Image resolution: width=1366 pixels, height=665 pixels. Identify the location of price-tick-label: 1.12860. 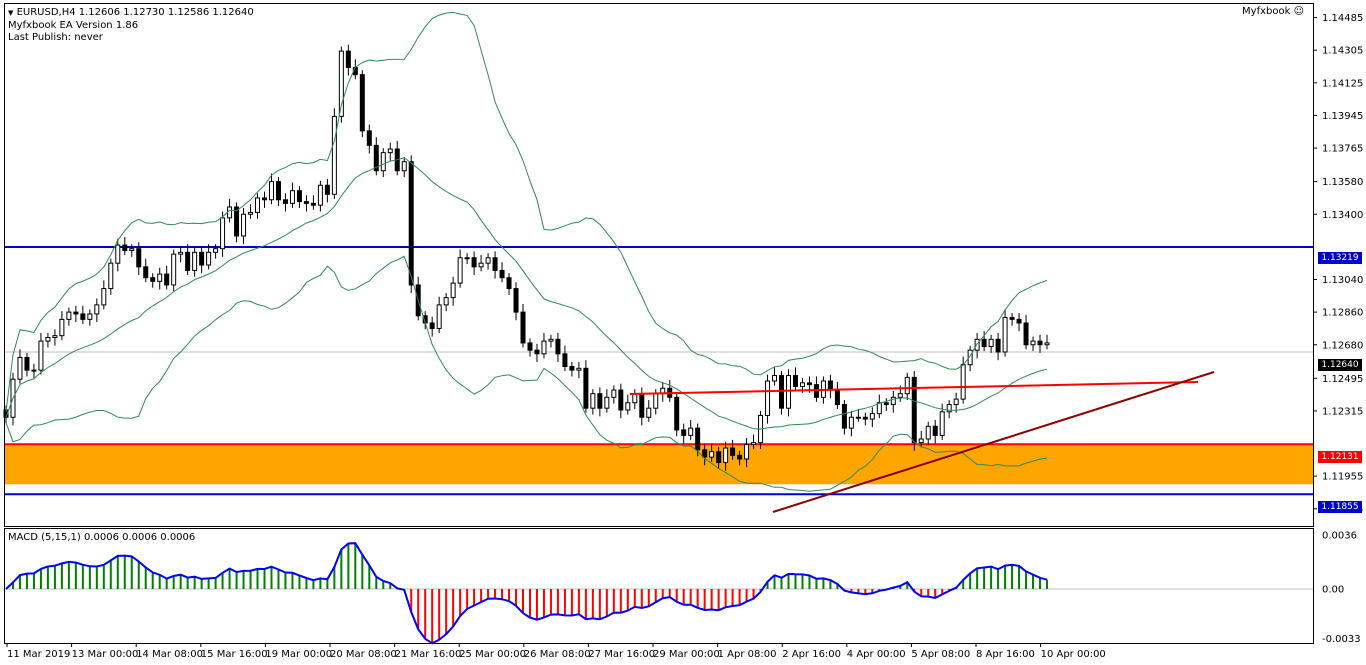
(1342, 313).